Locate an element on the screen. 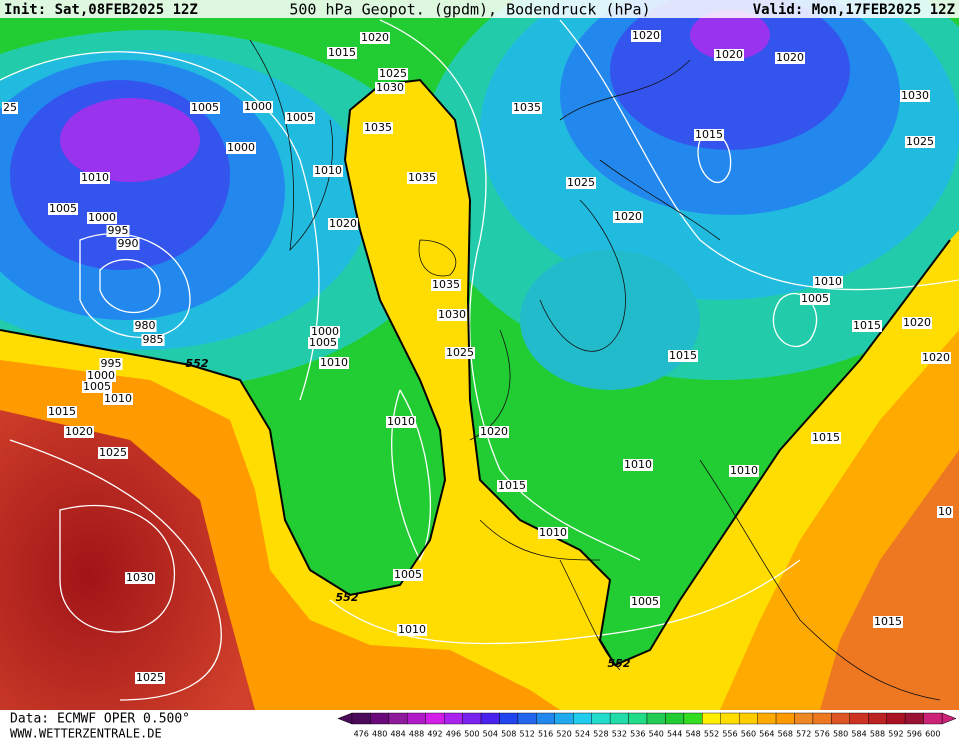  colorbar-label: 520 is located at coordinates (563, 734).